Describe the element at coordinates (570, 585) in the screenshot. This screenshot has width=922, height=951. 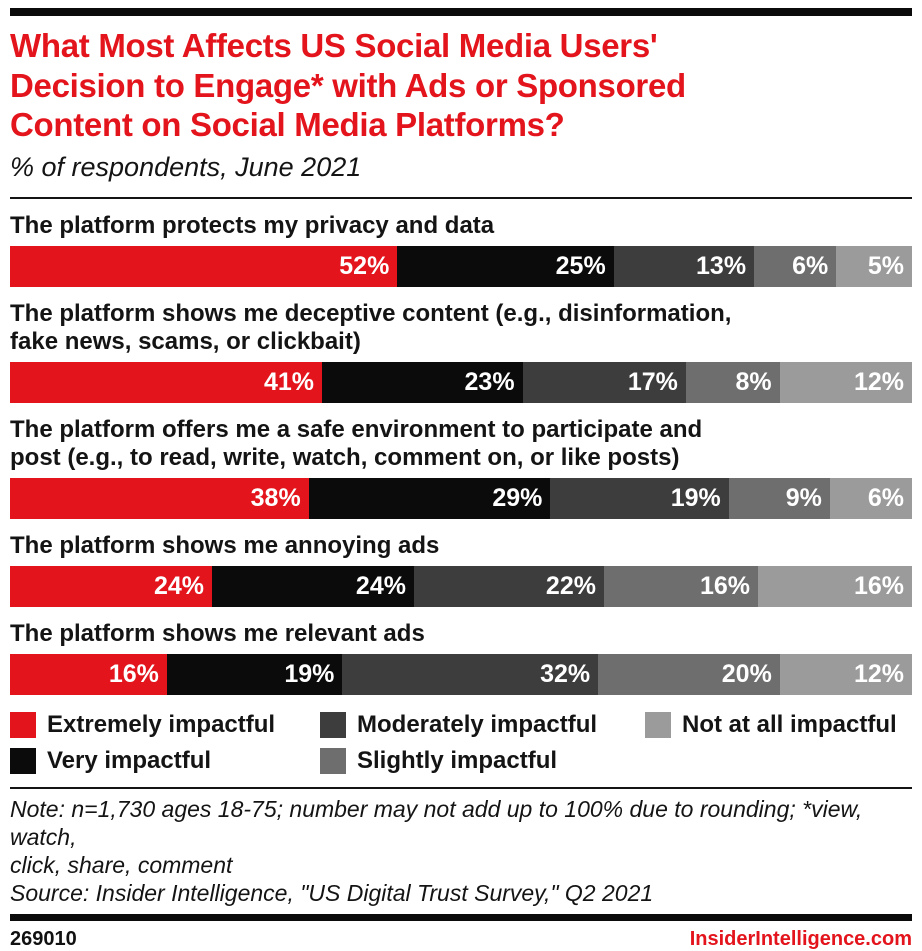
I see `segment-value: 22%` at that location.